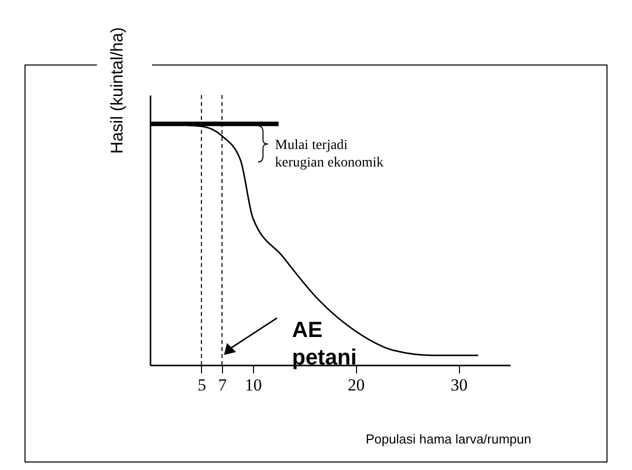 The image size is (632, 470). Describe the element at coordinates (324, 343) in the screenshot. I see `annotation: AE petani` at that location.